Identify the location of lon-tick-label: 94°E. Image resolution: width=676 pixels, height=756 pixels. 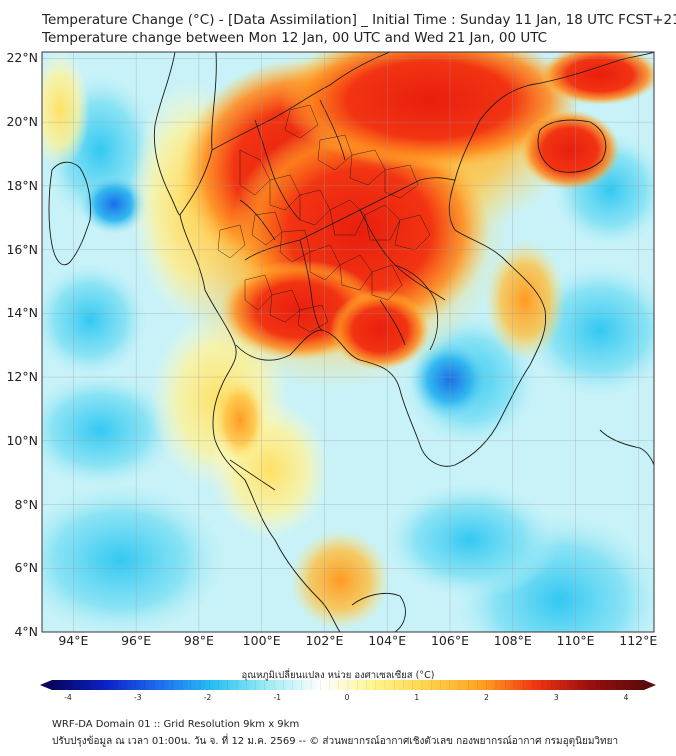
(73, 640).